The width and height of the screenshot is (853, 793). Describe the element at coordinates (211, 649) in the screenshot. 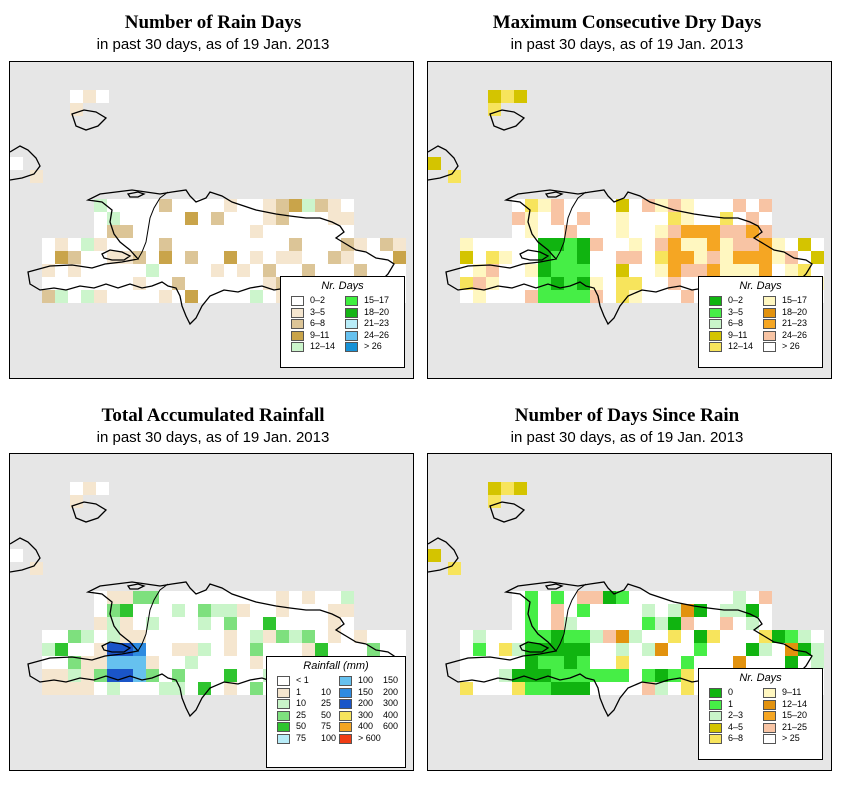

I see `coastline` at that location.